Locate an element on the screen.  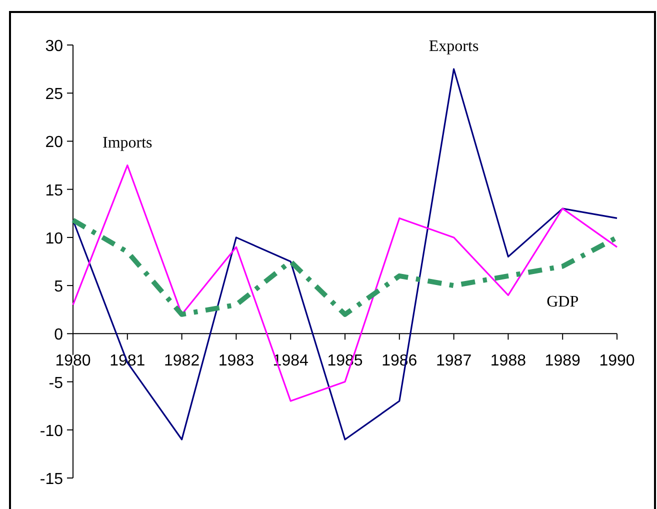
y-tick-label: 20 is located at coordinates (54, 143).